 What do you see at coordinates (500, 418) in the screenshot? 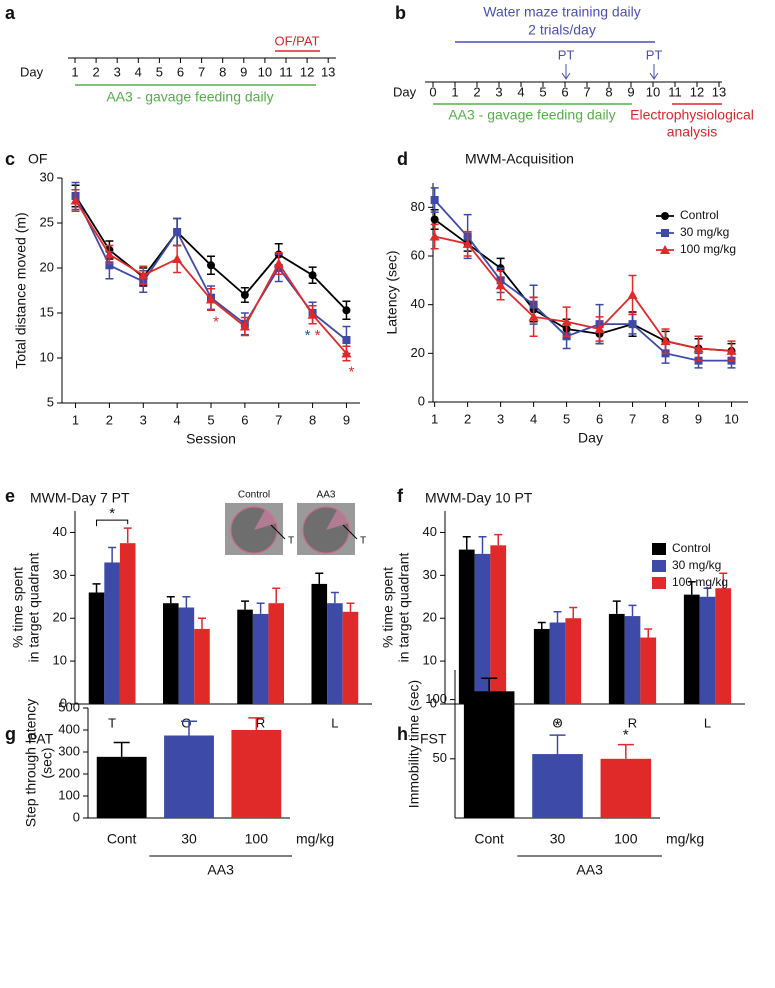
I see `x-tick-label: 3` at bounding box center [500, 418].